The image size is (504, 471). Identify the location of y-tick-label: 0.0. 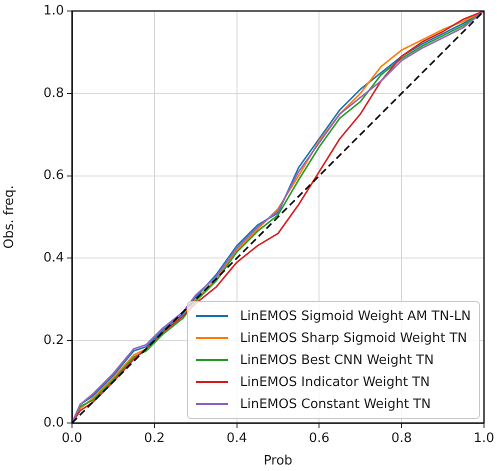
(53, 422).